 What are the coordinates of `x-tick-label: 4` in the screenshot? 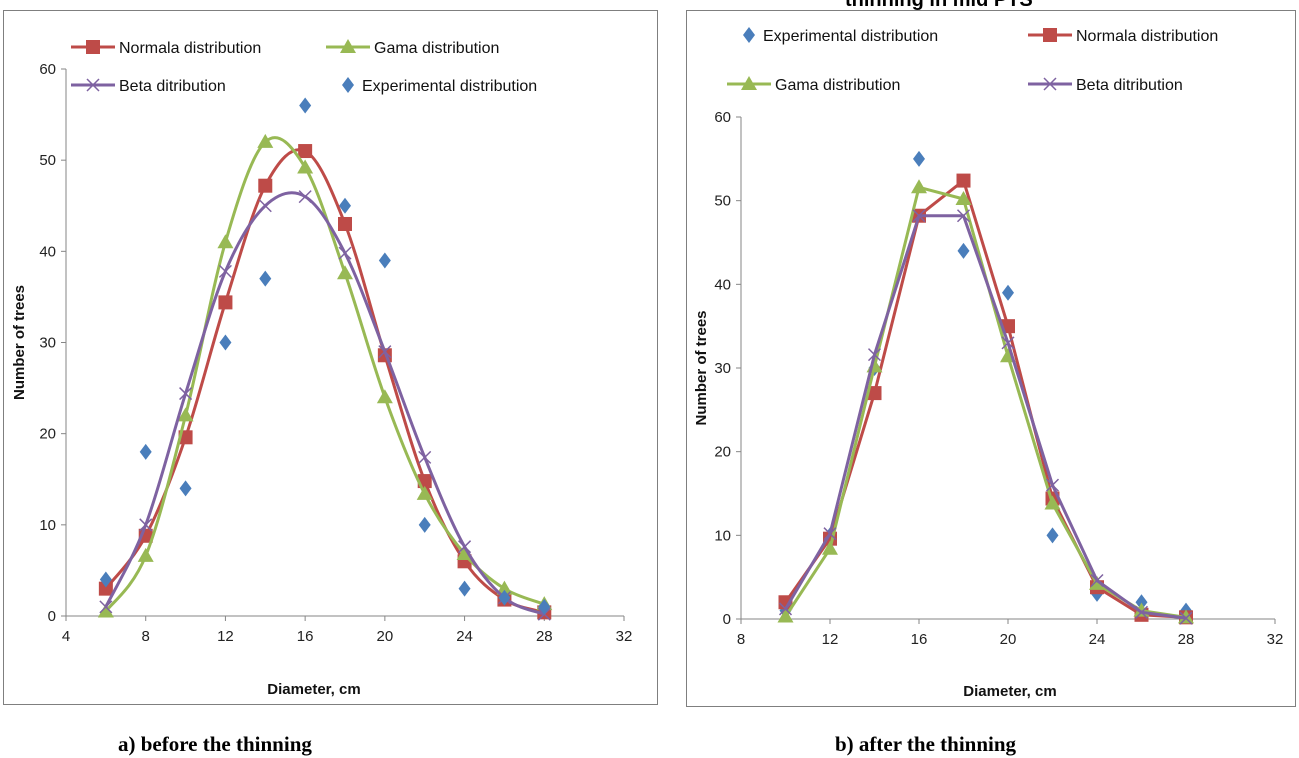 It's located at (66, 636).